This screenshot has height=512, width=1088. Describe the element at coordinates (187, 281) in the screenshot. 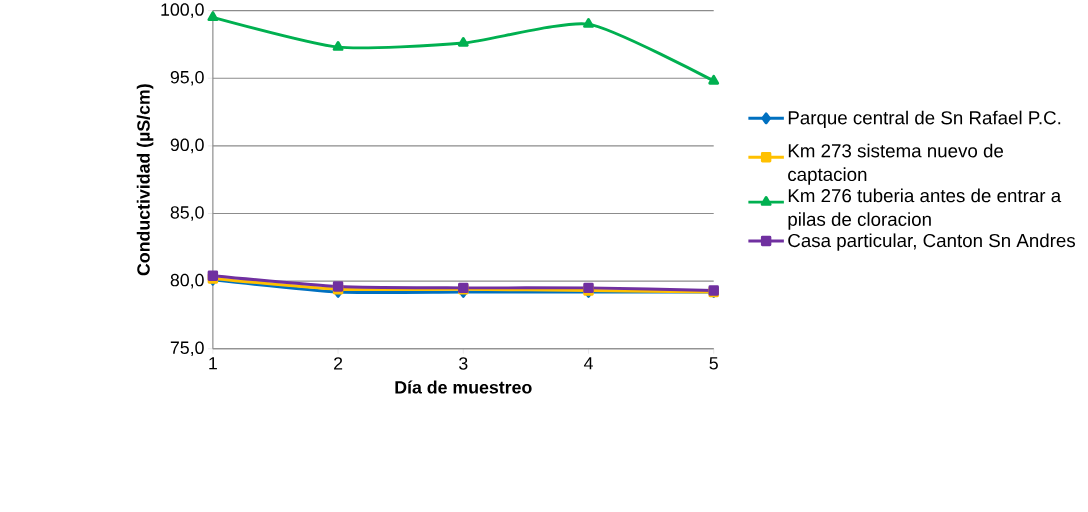

I see `y-tick-label: 80,0` at that location.